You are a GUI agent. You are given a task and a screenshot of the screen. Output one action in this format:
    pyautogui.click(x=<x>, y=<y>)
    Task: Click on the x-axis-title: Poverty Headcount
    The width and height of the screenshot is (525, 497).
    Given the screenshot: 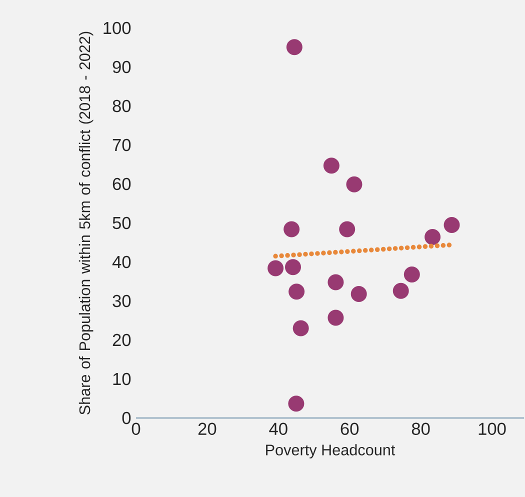 What is the action you would take?
    pyautogui.click(x=331, y=451)
    